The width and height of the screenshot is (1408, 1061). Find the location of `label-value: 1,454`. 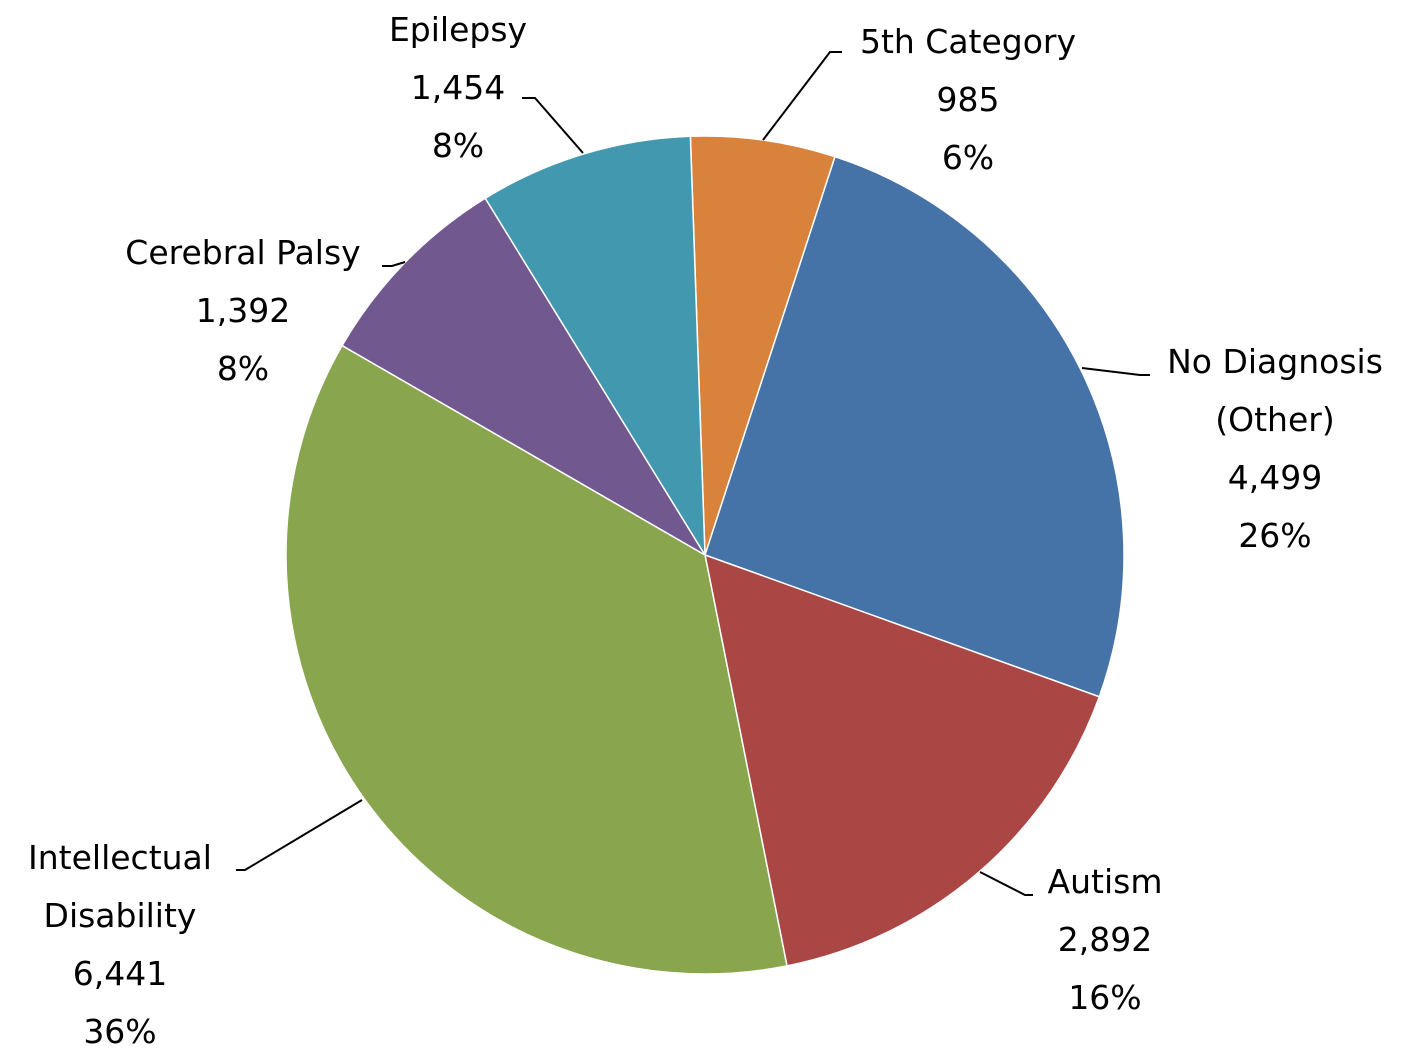

label-value: 1,454 is located at coordinates (458, 87).